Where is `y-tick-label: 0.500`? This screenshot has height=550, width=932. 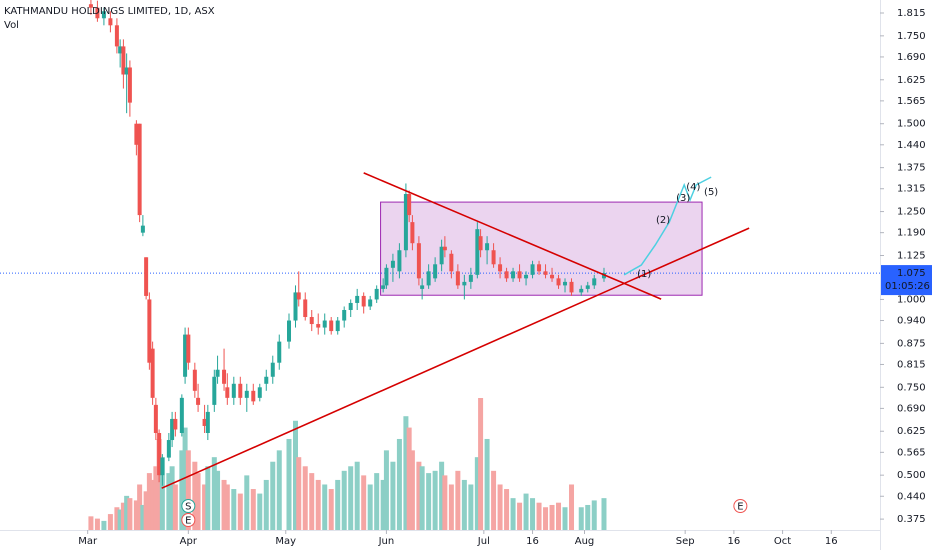 y-tick-label: 0.500 is located at coordinates (911, 475).